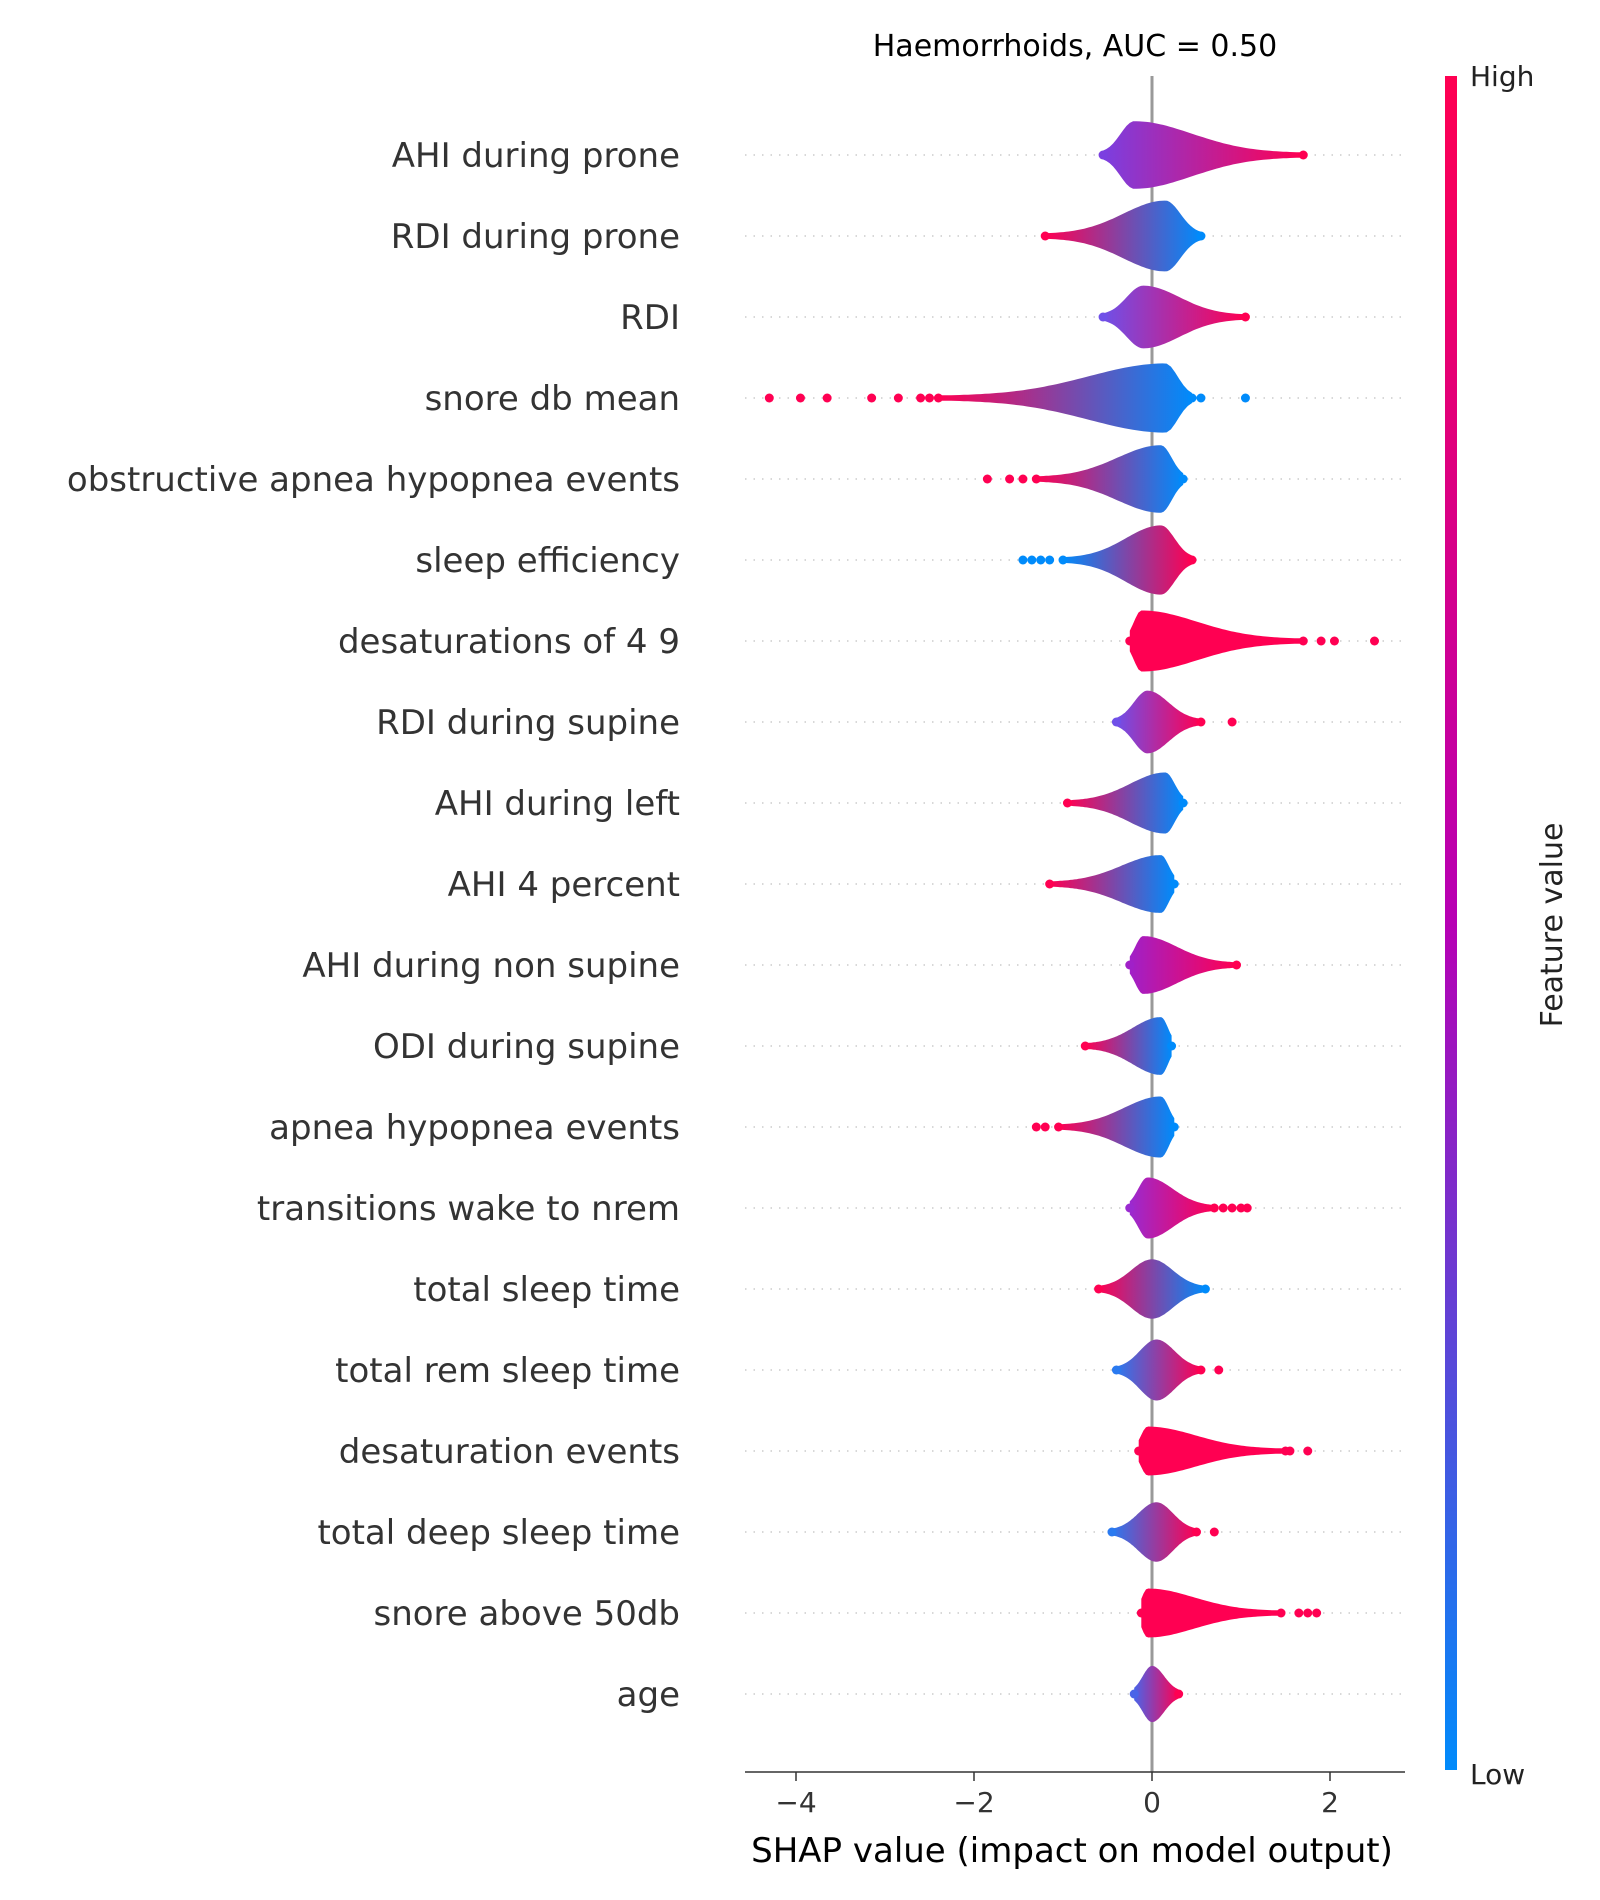 The height and width of the screenshot is (1900, 1600). What do you see at coordinates (1497, 1774) in the screenshot?
I see `colorbar-low-label: Low` at bounding box center [1497, 1774].